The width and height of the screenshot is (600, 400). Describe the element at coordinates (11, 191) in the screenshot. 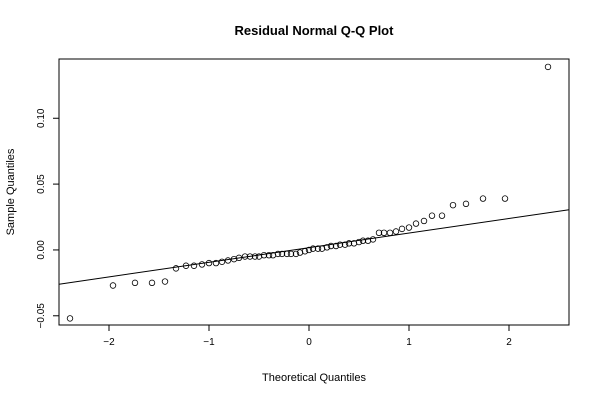

I see `y-axis-label: Sample Quantiles` at that location.